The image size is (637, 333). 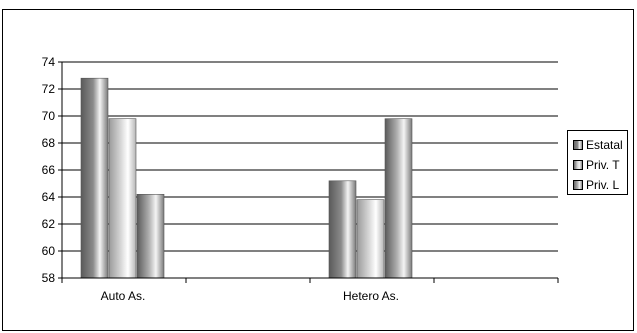 What do you see at coordinates (123, 296) in the screenshot?
I see `x-category-label: Auto As.` at bounding box center [123, 296].